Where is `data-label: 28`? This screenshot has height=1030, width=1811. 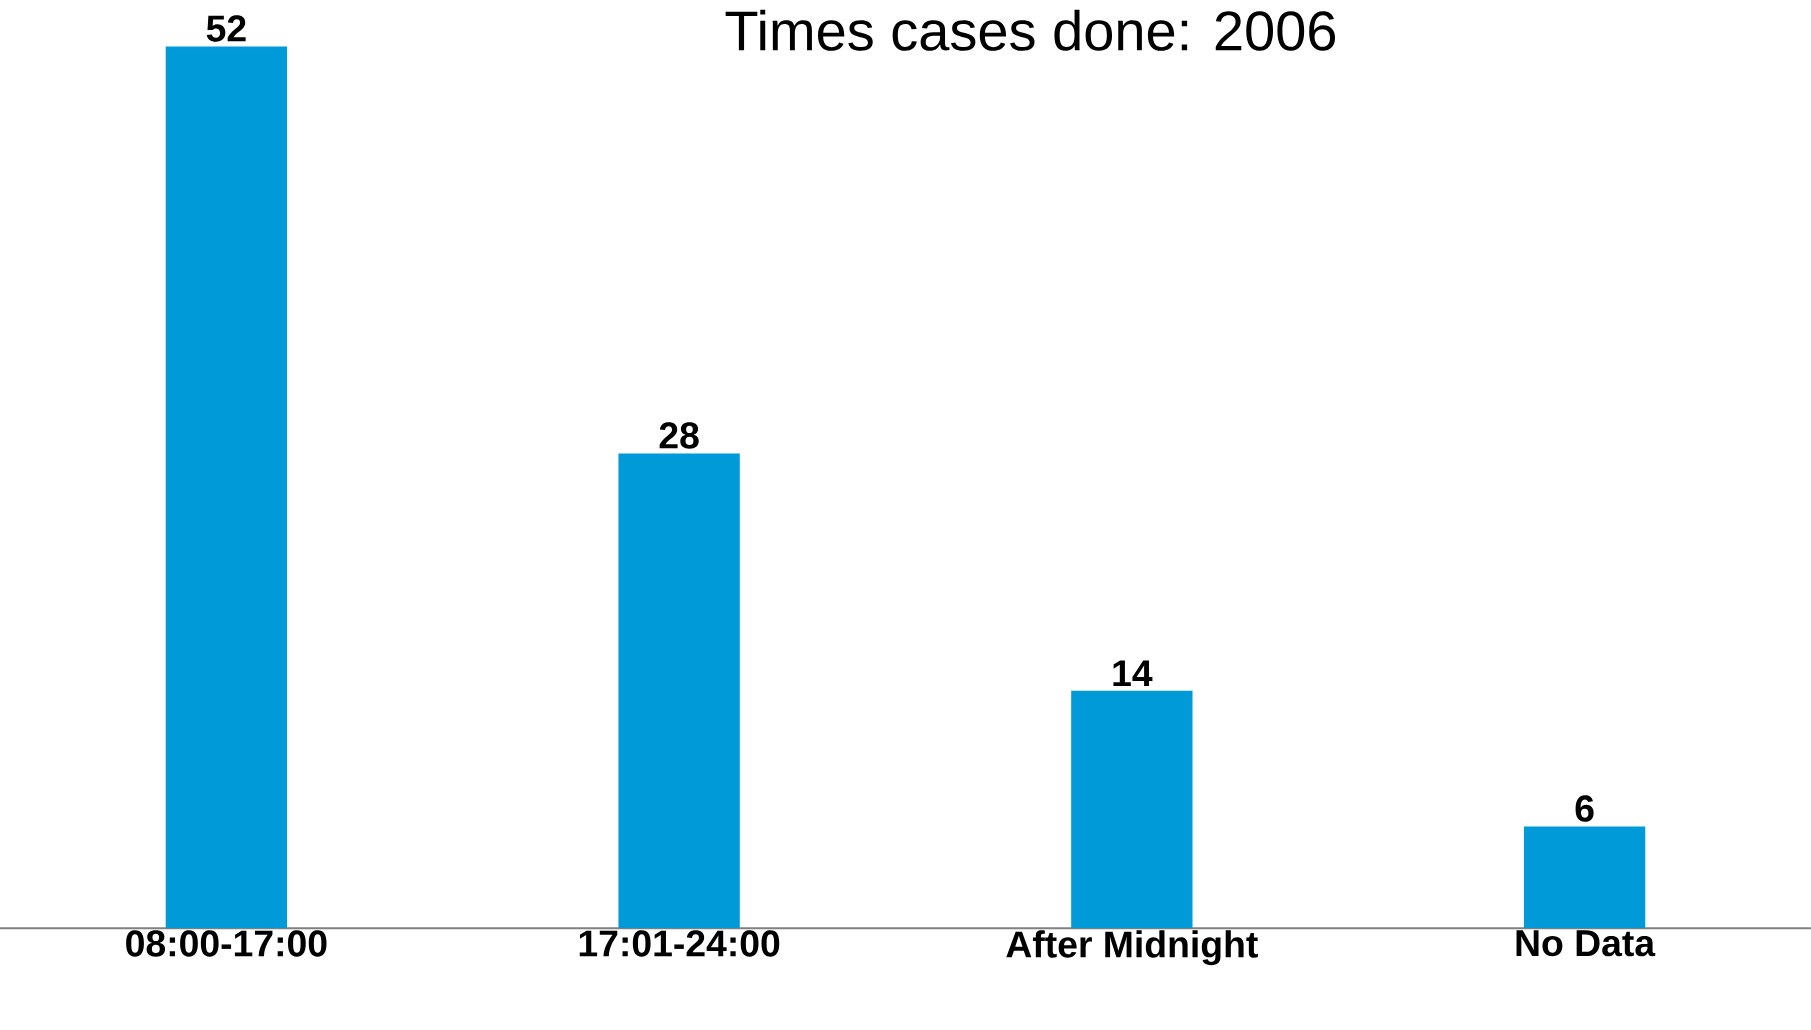 data-label: 28 is located at coordinates (679, 435).